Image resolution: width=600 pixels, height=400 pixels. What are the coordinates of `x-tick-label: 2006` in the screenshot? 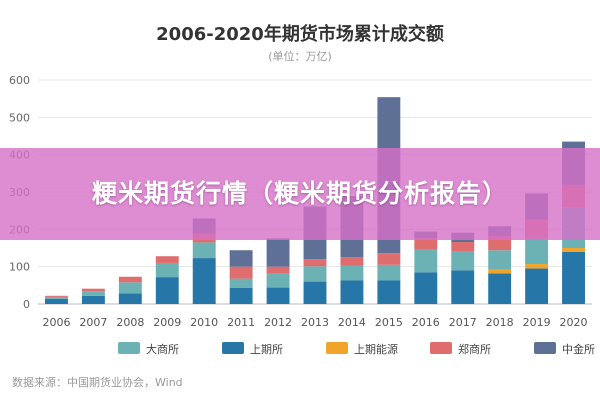 It's located at (56, 322).